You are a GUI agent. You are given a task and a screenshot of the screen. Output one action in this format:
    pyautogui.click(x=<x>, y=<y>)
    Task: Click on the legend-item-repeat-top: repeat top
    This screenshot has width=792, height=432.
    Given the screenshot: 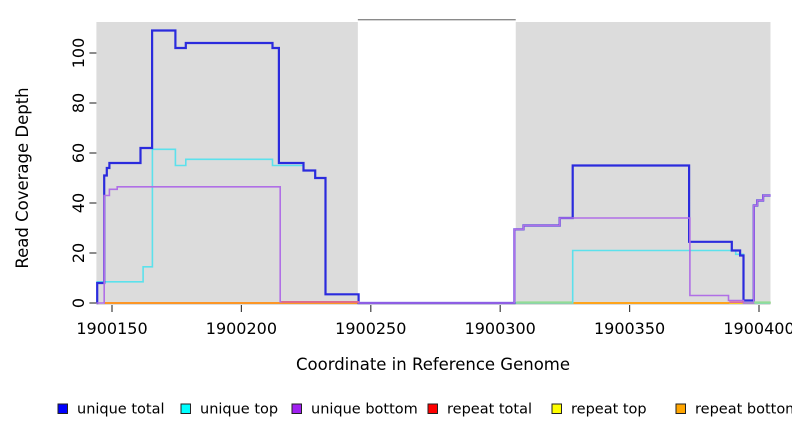 What is the action you would take?
    pyautogui.click(x=599, y=410)
    